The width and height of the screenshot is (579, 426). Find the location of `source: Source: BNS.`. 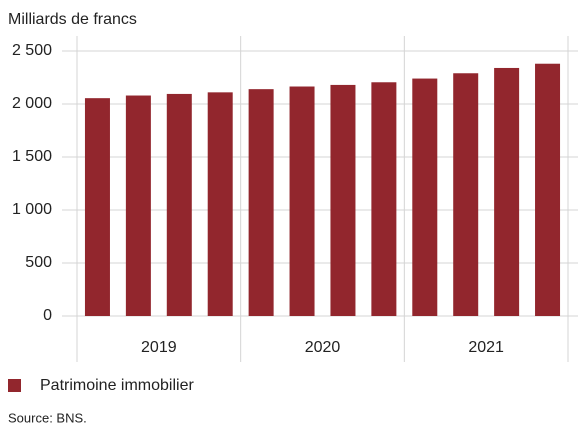

source: Source: BNS. is located at coordinates (47, 417).